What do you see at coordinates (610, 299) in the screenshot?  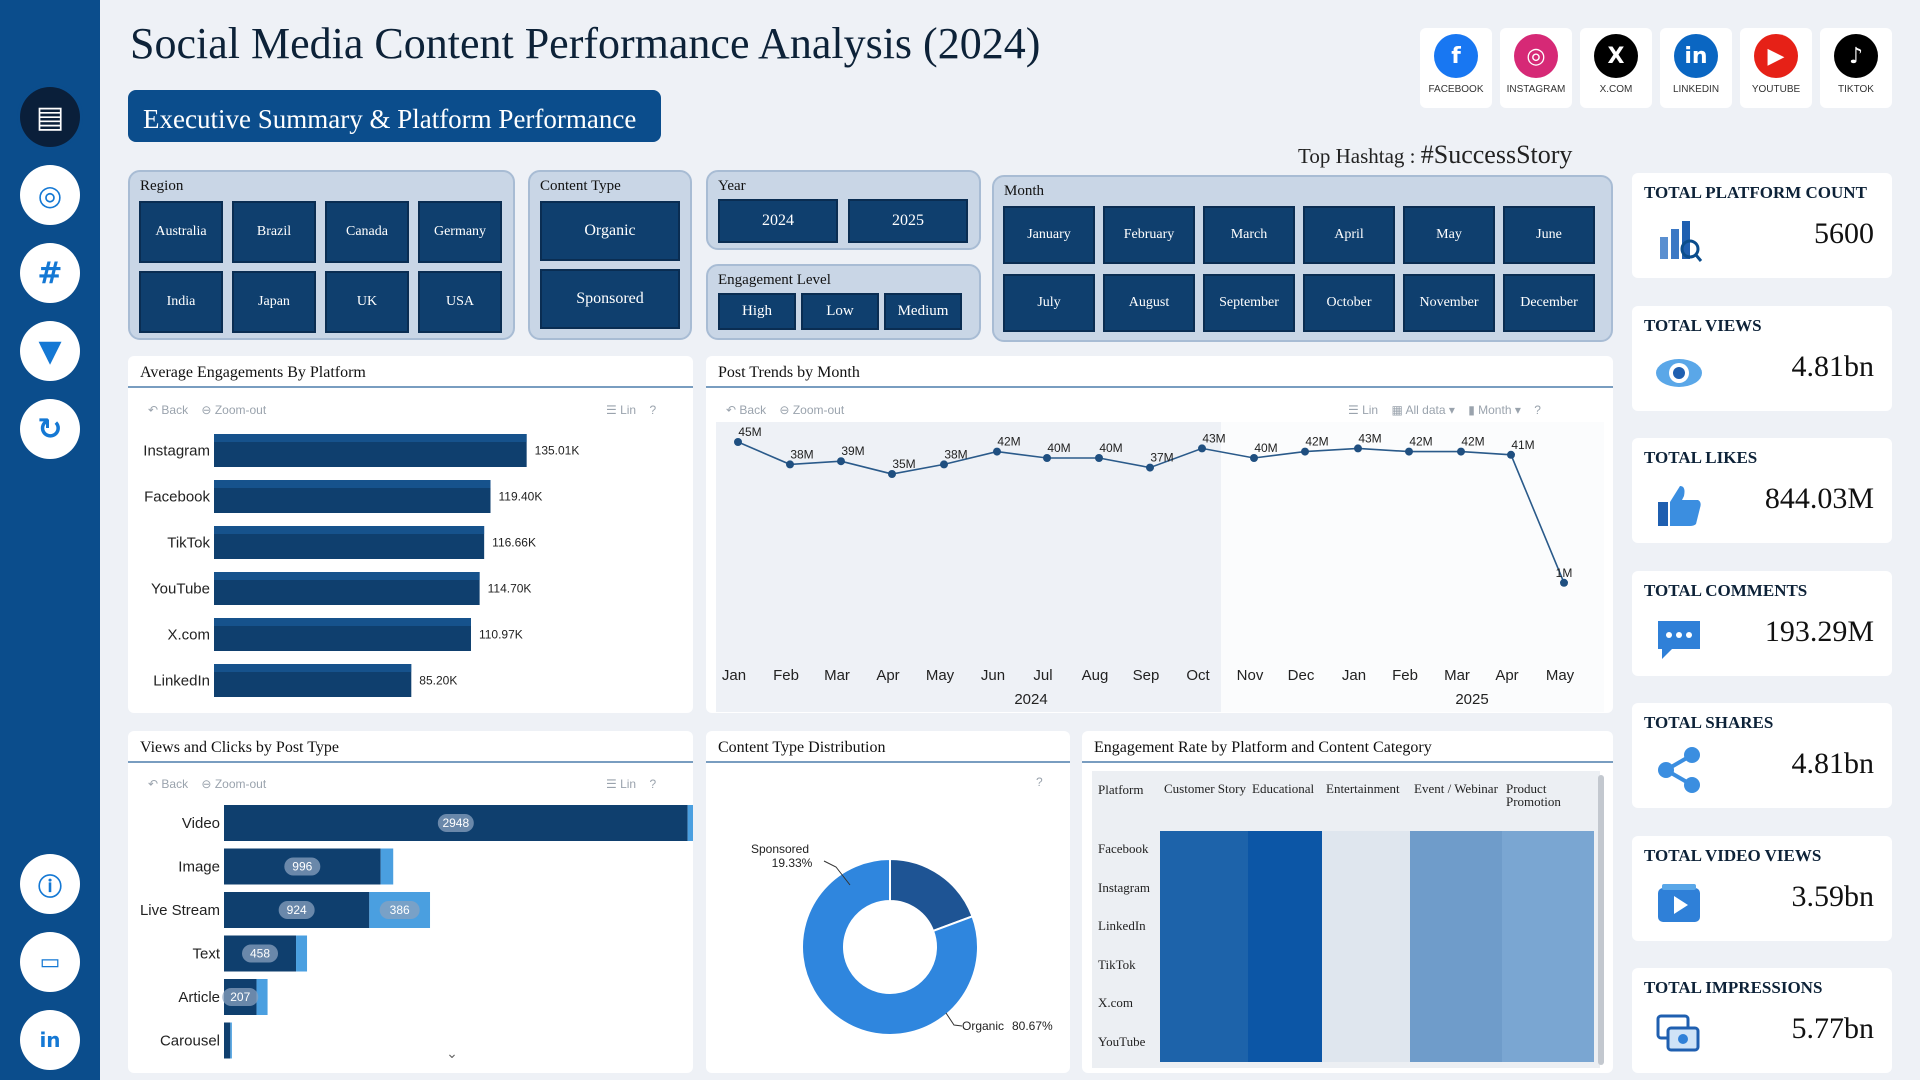 I see `content-type-sponsored-button: Sponsored` at bounding box center [610, 299].